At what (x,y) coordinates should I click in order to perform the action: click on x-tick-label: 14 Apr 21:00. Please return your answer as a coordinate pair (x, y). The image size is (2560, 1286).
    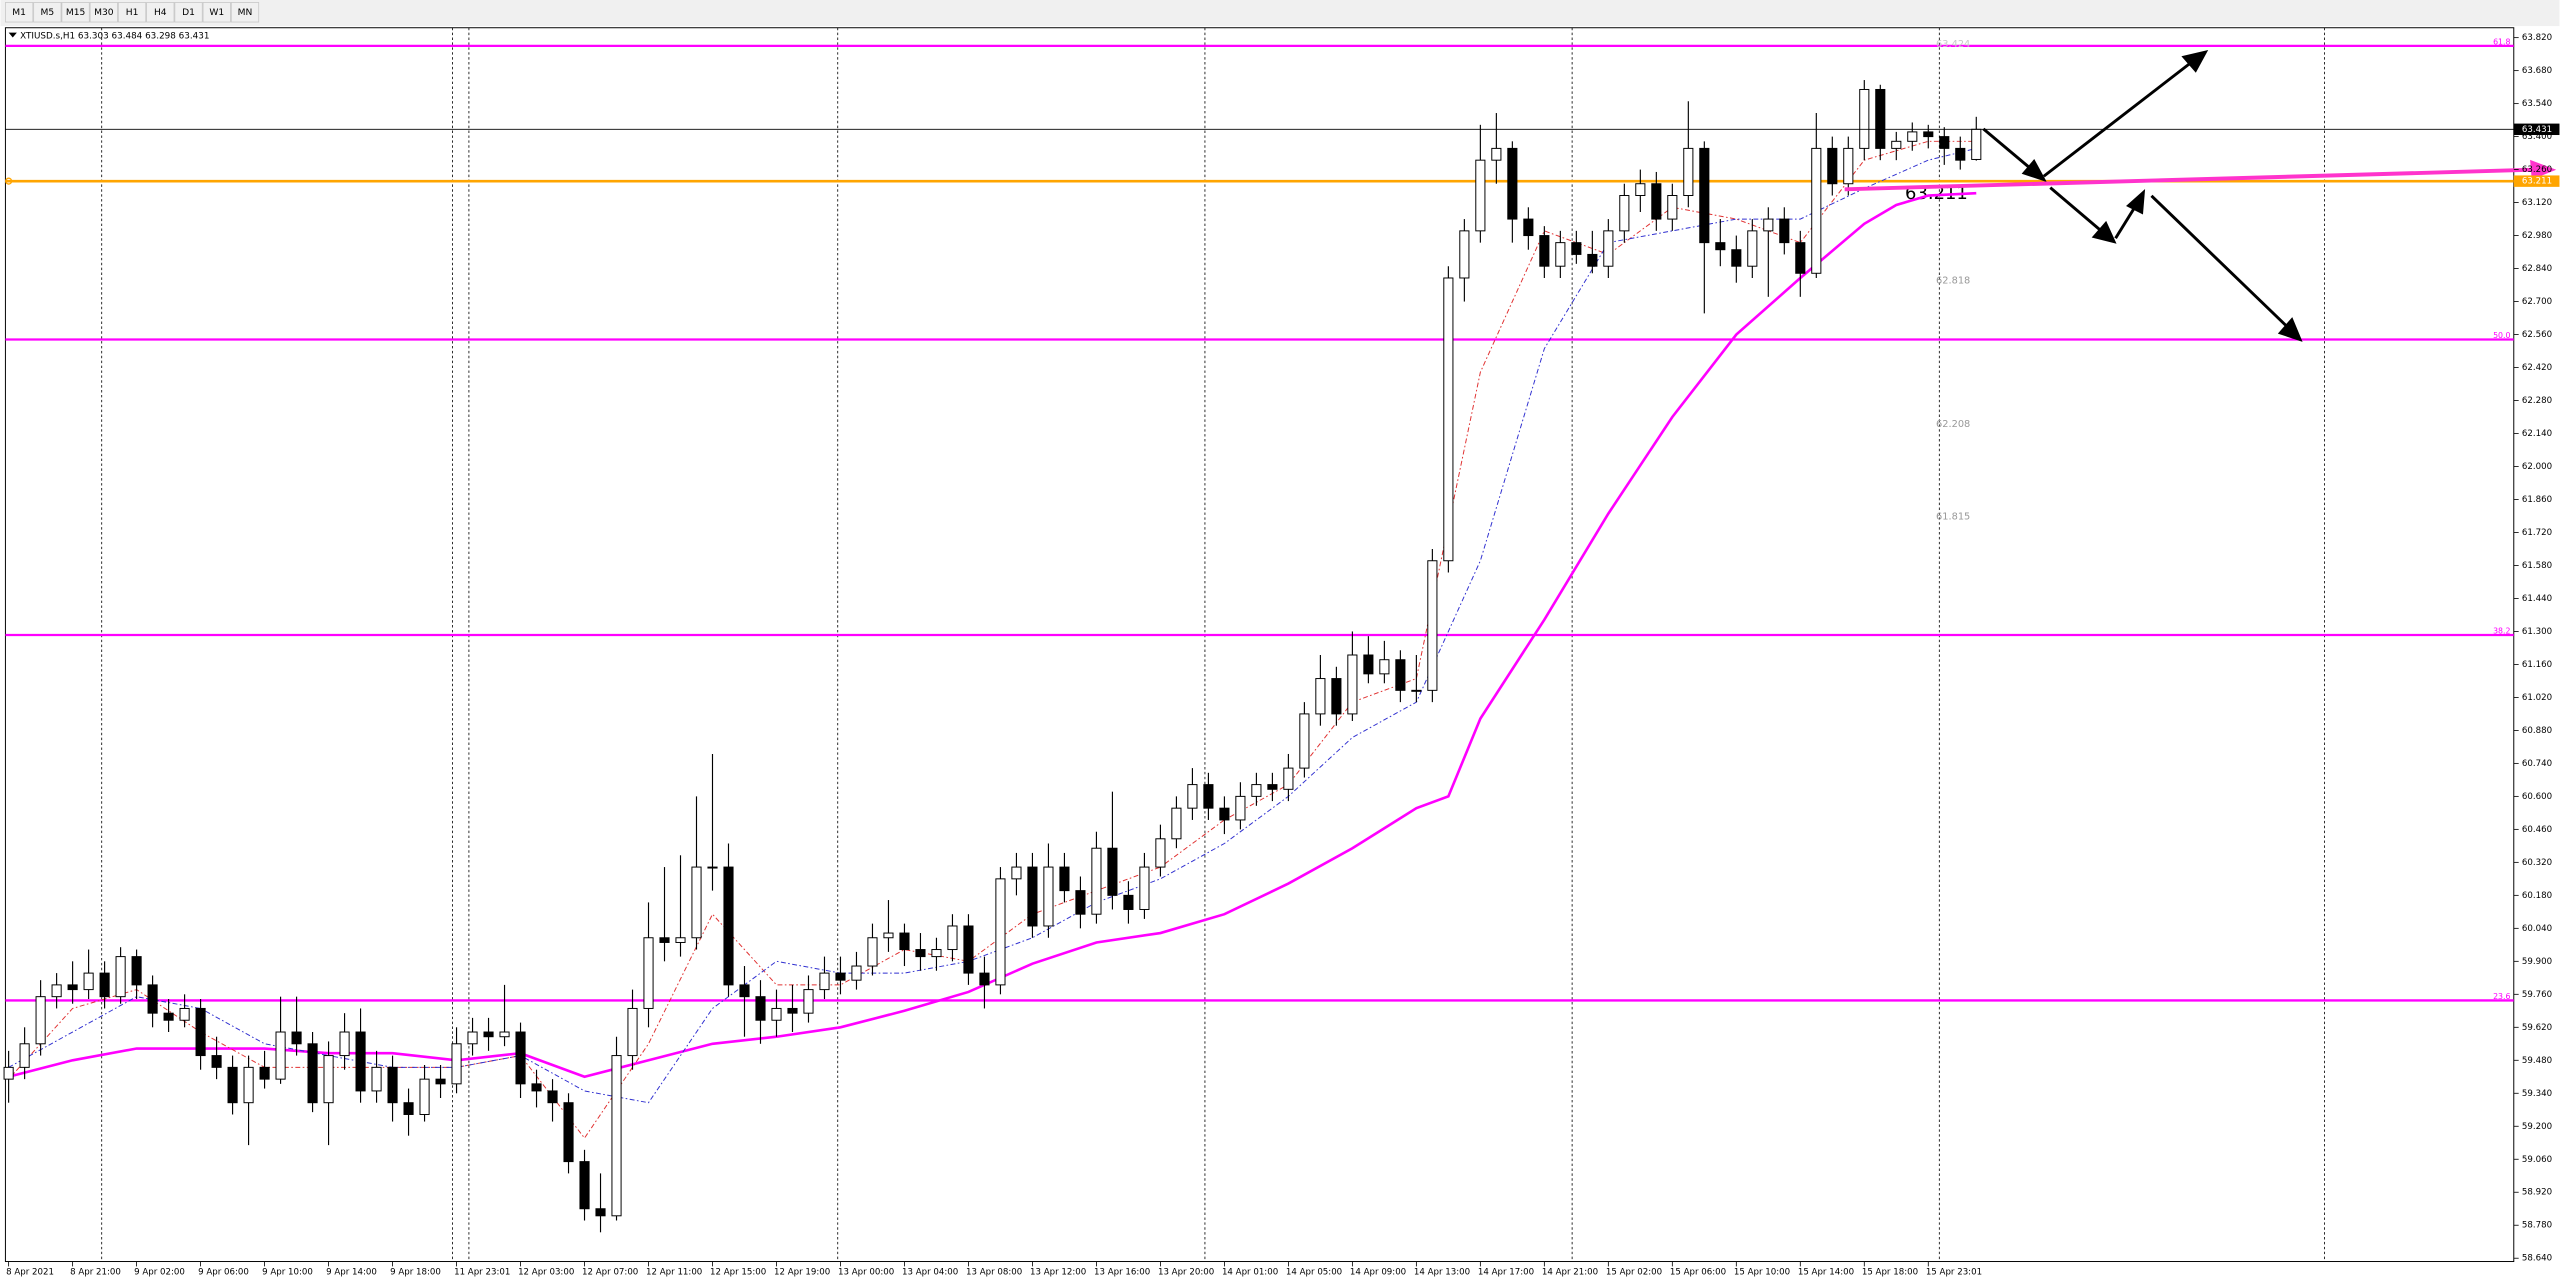
    Looking at the image, I should click on (1570, 1273).